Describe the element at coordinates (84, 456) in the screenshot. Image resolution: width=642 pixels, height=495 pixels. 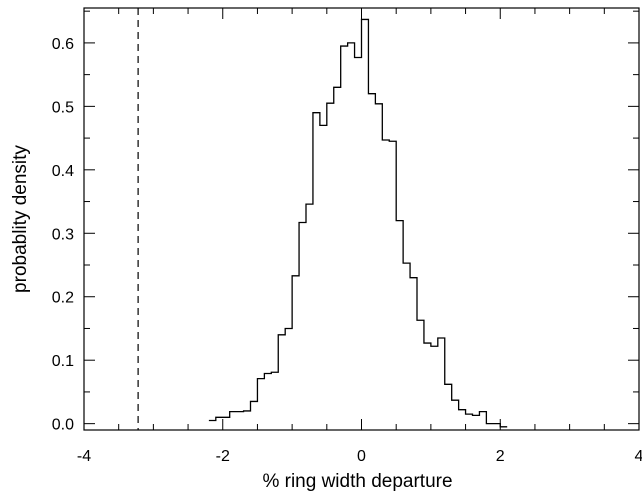
I see `x-tick-label: -4` at that location.